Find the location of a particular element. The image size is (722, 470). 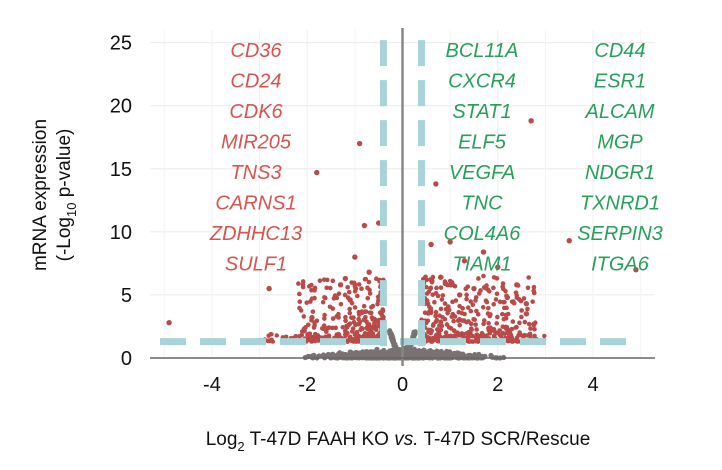

gene-label-up: CXCR4 is located at coordinates (482, 82).